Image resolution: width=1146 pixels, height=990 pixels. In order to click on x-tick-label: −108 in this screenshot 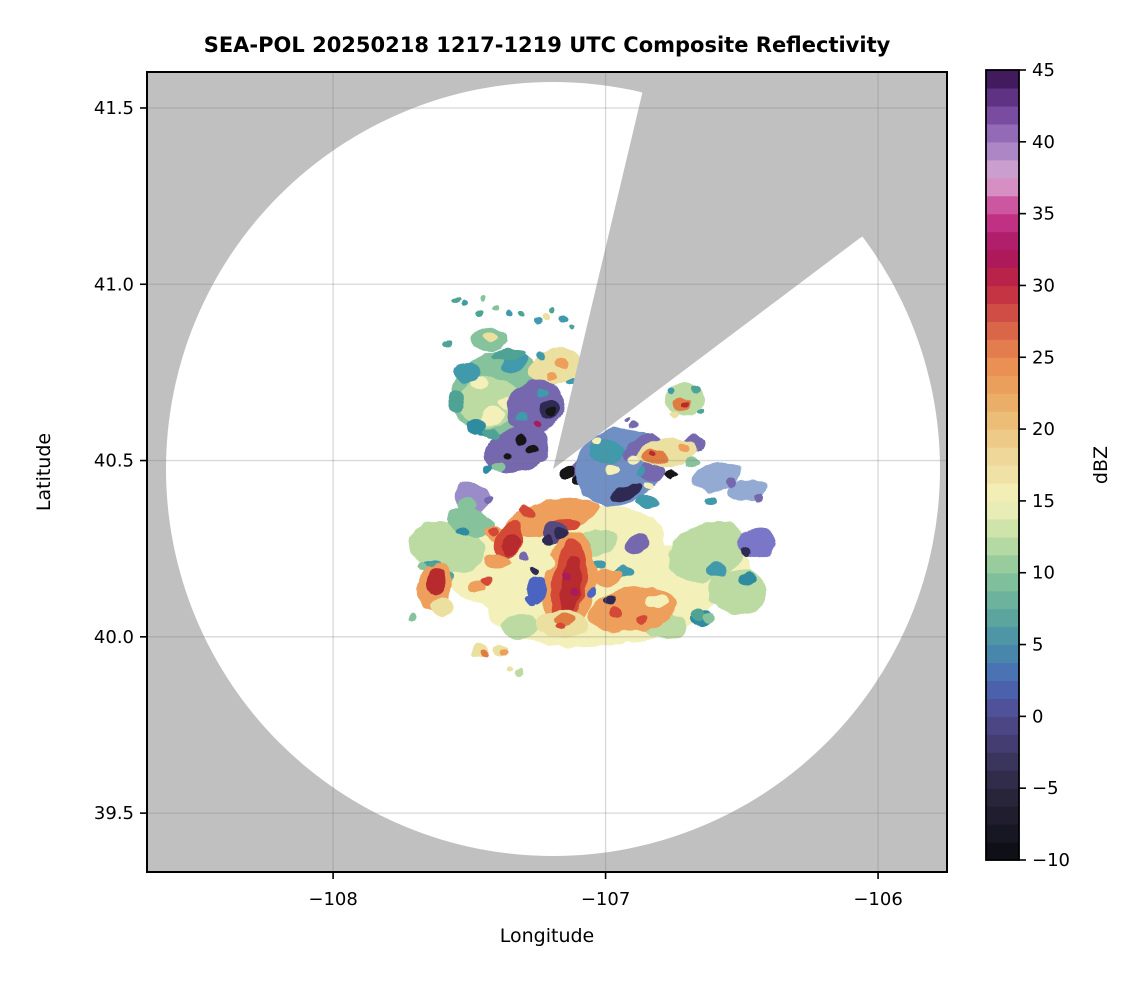, I will do `click(332, 899)`.